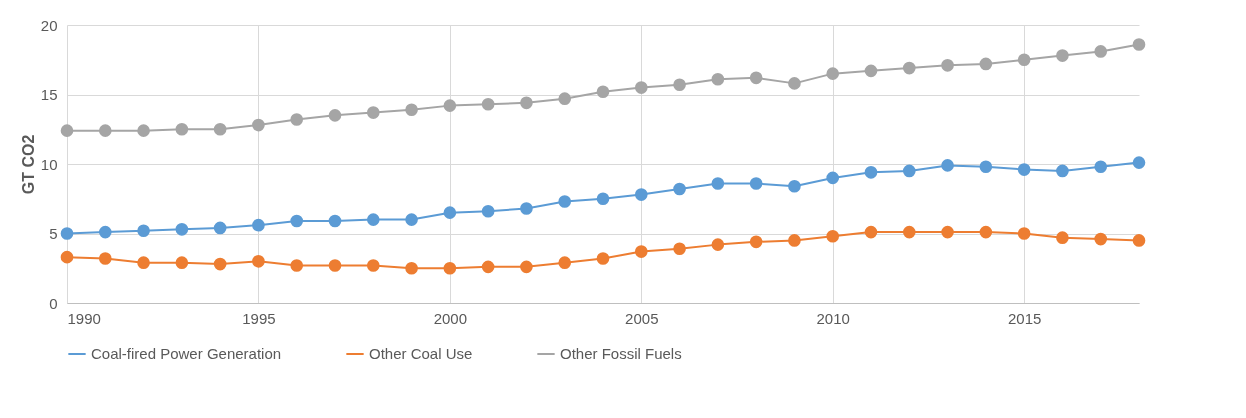 The width and height of the screenshot is (1246, 418). I want to click on x-tick-label: 2005, so click(642, 318).